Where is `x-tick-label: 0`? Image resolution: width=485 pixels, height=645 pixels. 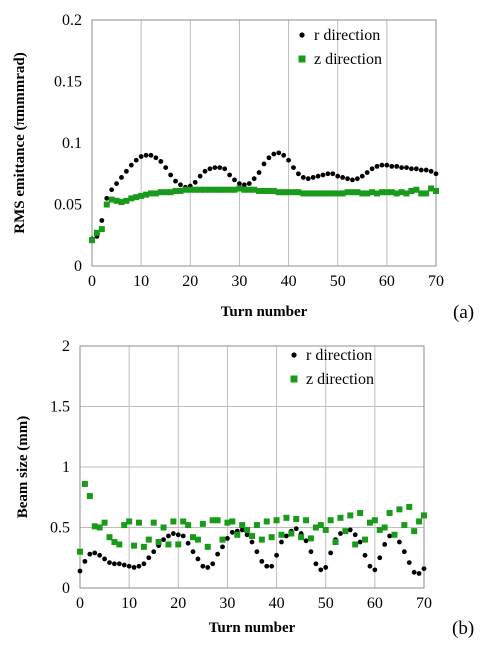
x-tick-label: 0 is located at coordinates (92, 281).